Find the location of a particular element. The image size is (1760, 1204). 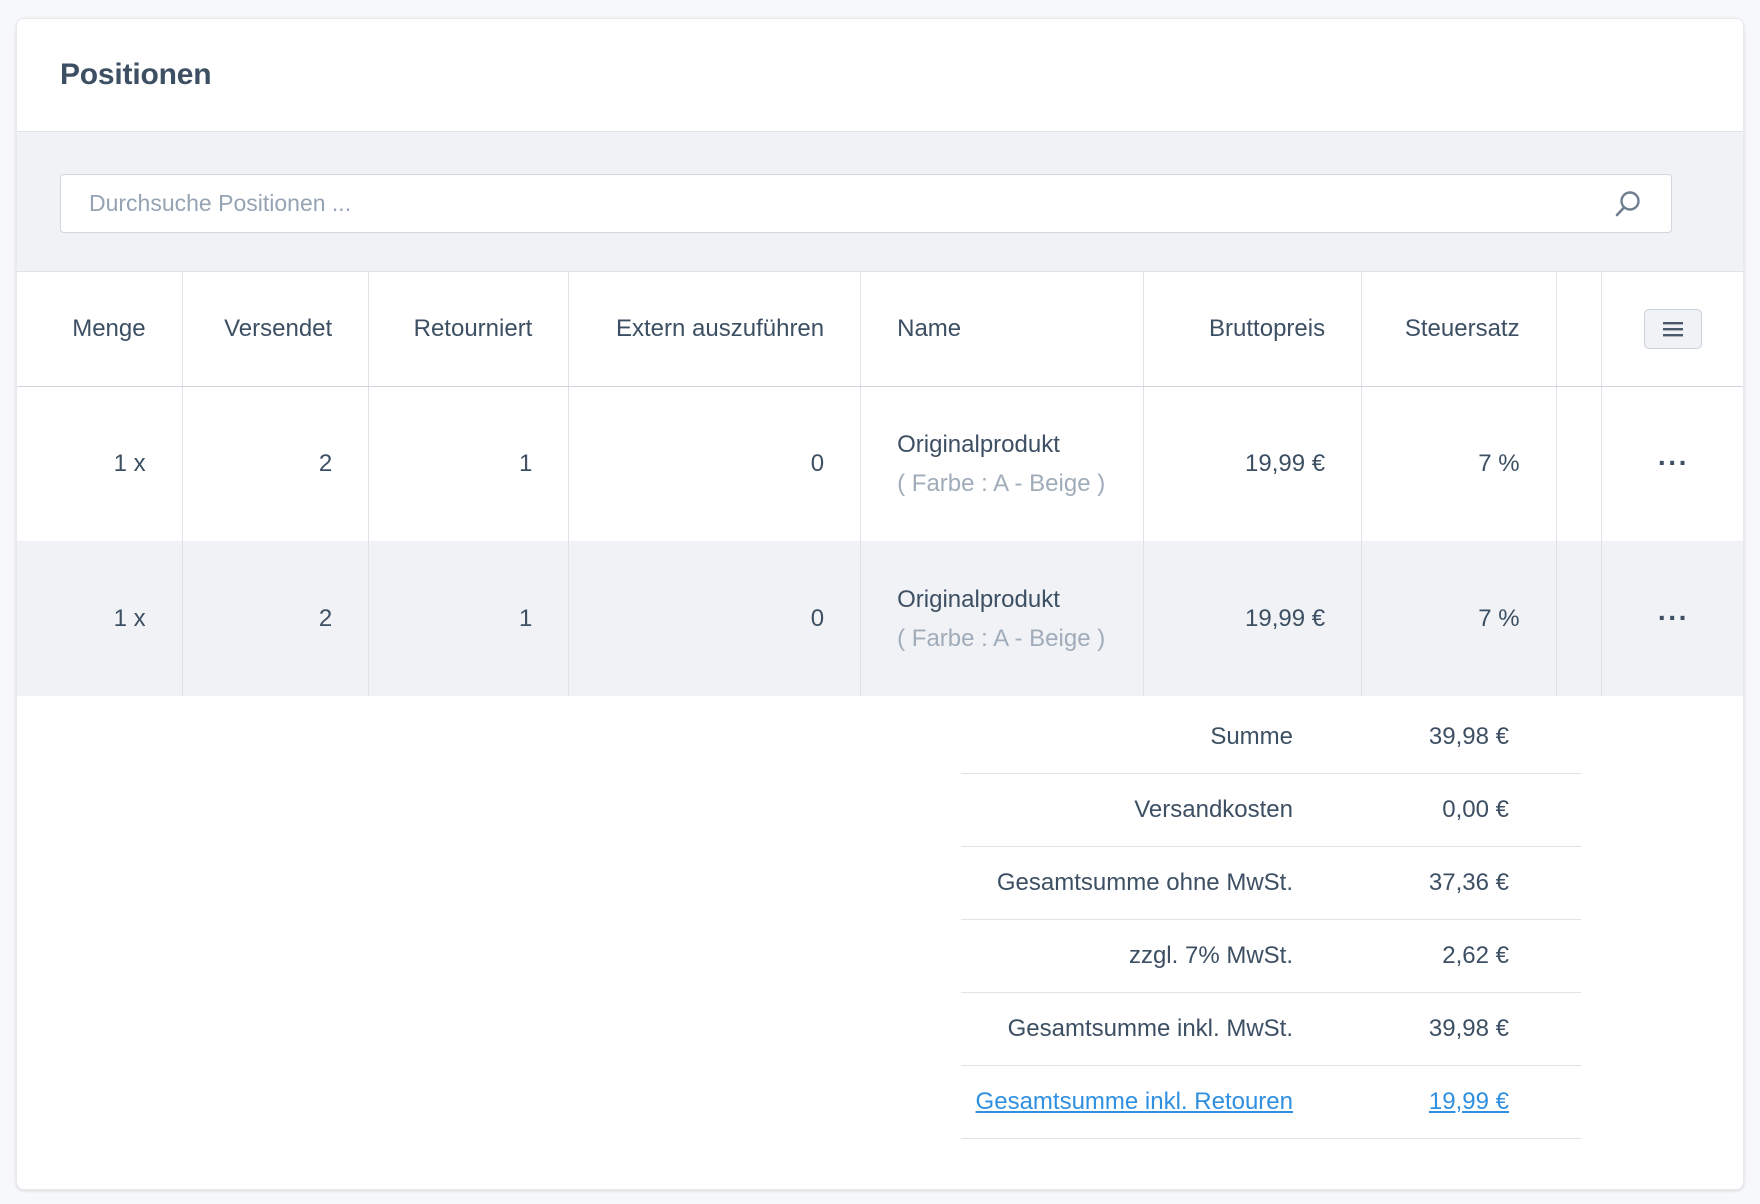

column-header-quantity: Menge is located at coordinates (100, 329).